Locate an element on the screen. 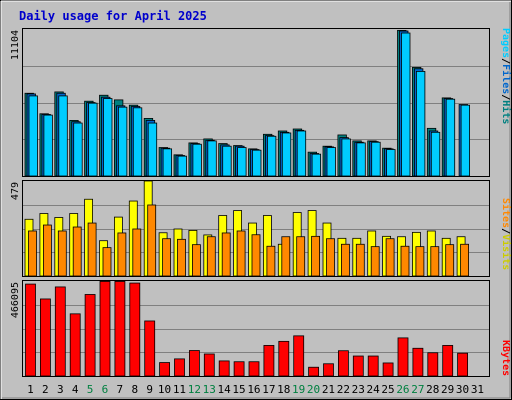 The image size is (512, 400). legend-middle: Sites/Visits is located at coordinates (506, 234).